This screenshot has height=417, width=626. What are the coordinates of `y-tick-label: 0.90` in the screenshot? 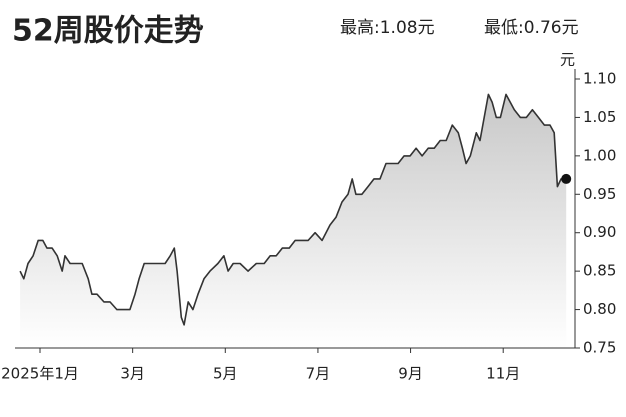 It's located at (599, 232).